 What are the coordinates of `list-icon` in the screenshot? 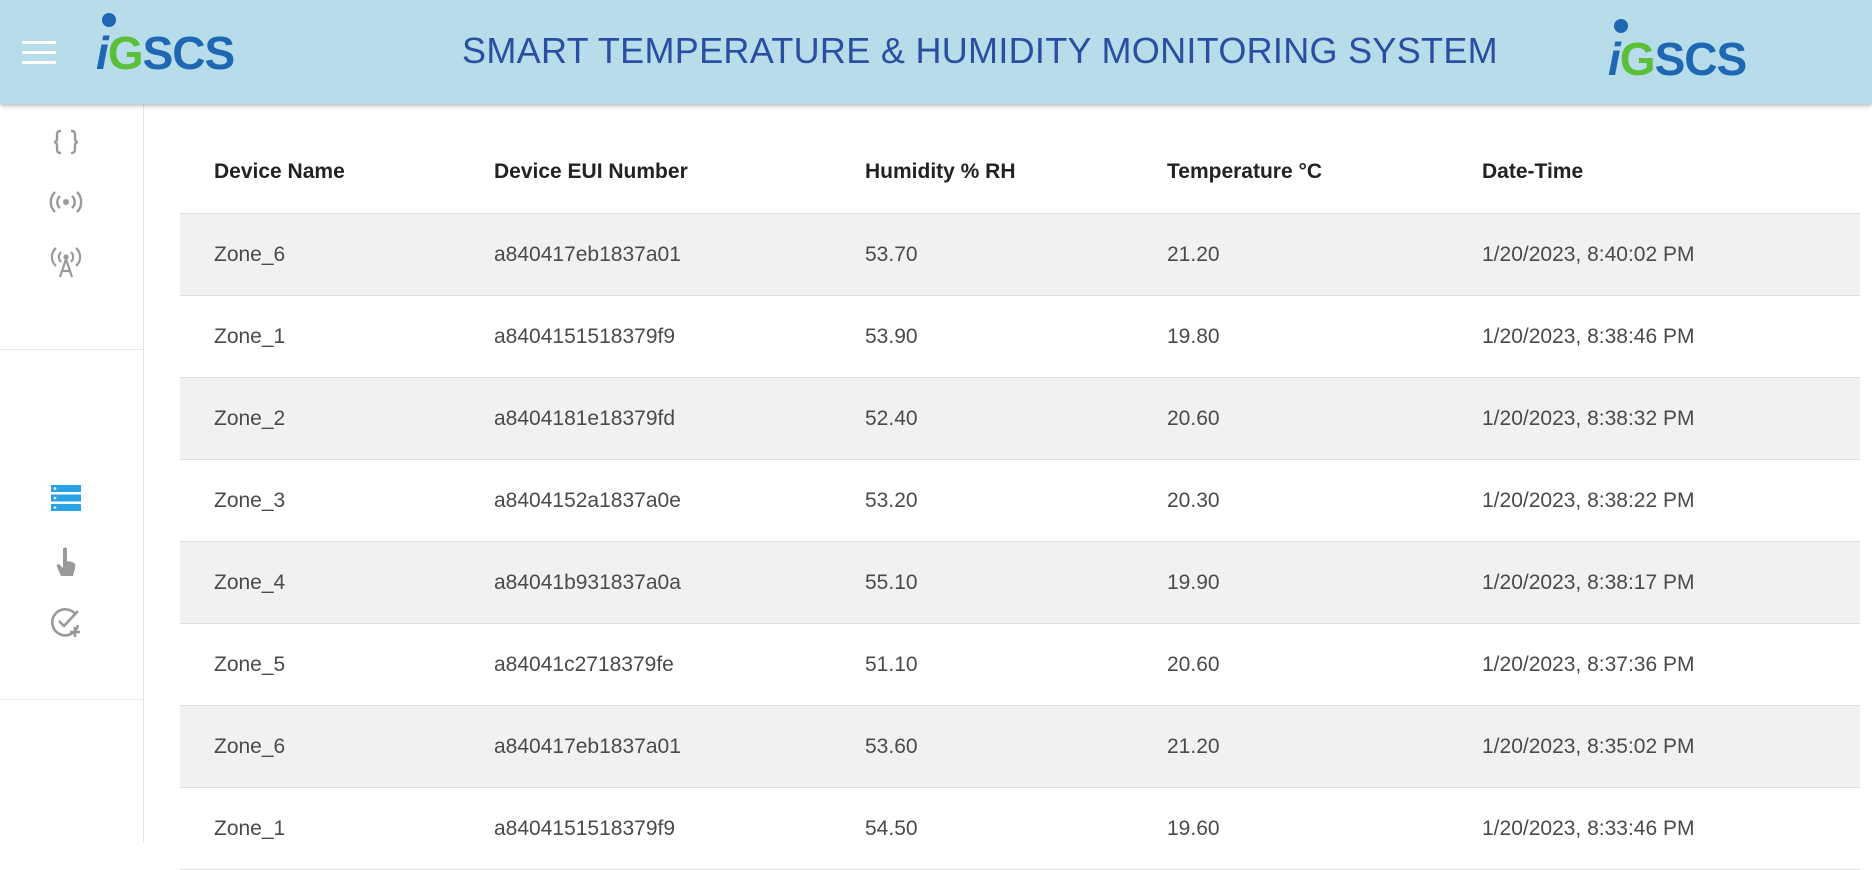 It's located at (66, 498).